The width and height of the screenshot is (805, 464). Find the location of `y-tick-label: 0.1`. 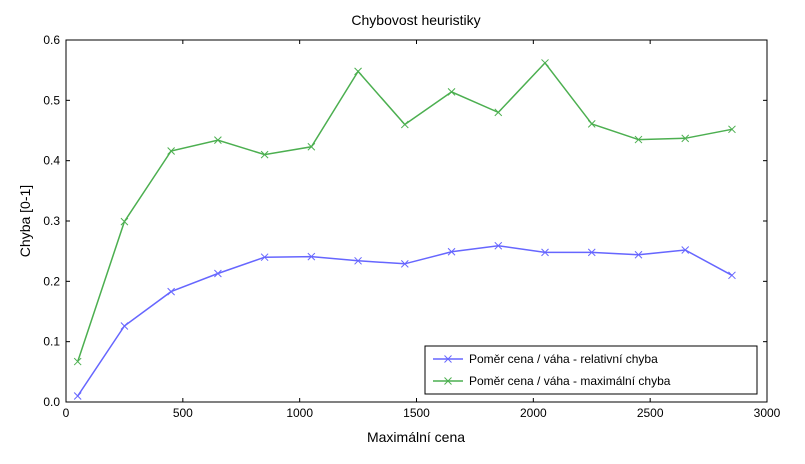

y-tick-label: 0.1 is located at coordinates (51, 342).